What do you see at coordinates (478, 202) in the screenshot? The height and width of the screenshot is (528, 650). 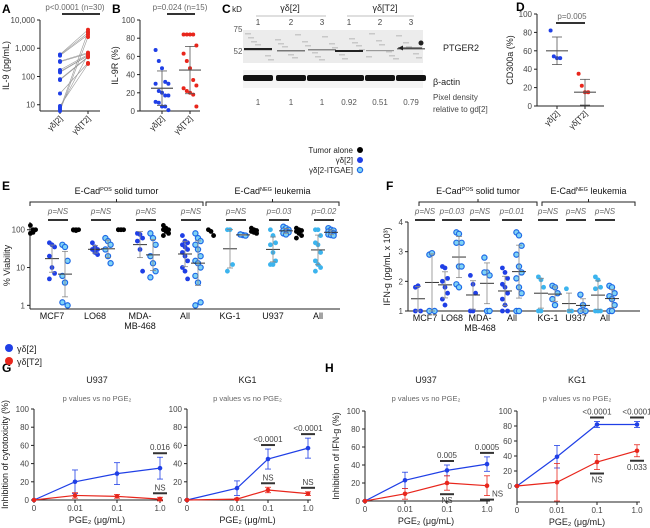 I see `group-bracket` at bounding box center [478, 202].